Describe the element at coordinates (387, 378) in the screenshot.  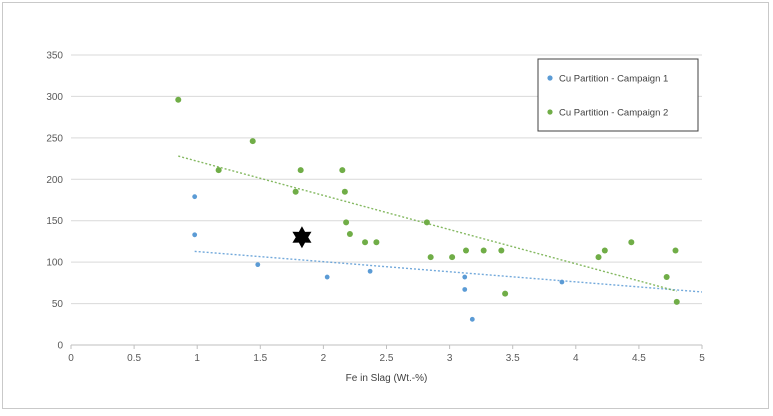
I see `x-axis-title: Fe in Slag (Wt.-%)` at that location.